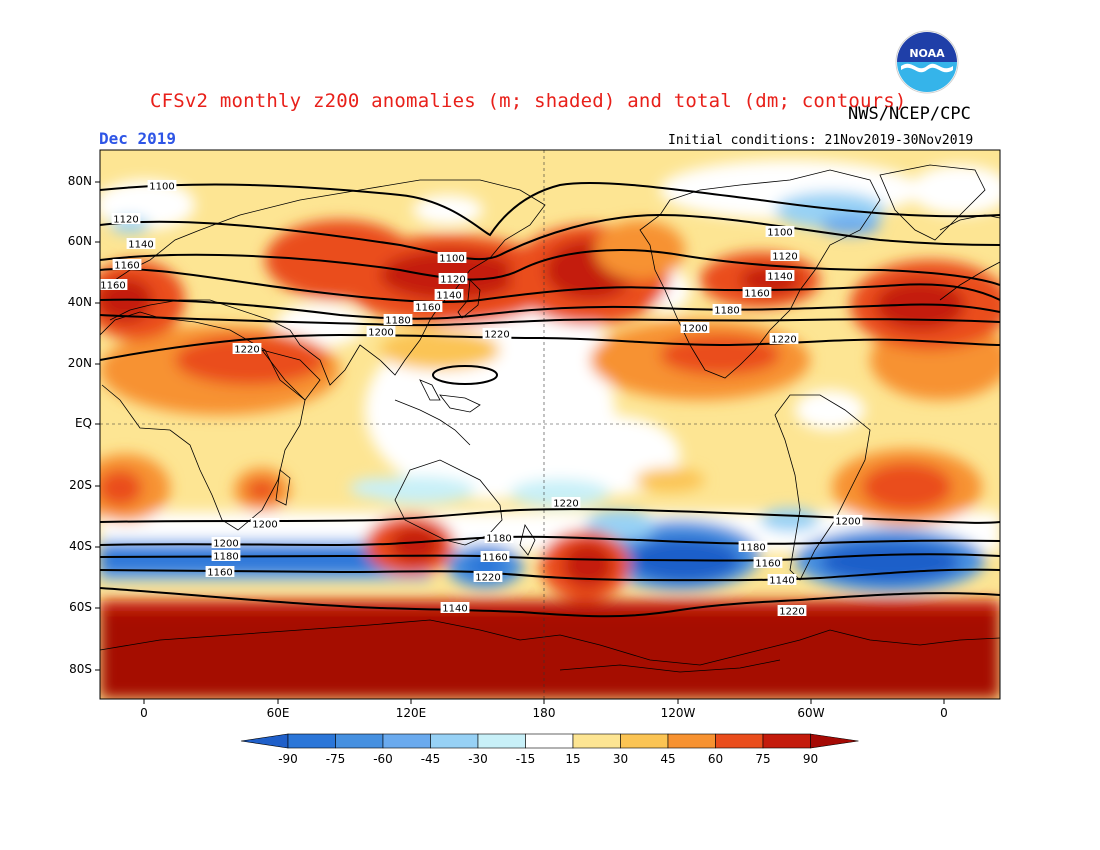 The height and width of the screenshot is (850, 1100). What do you see at coordinates (430, 759) in the screenshot?
I see `colorbar-label: -45` at bounding box center [430, 759].